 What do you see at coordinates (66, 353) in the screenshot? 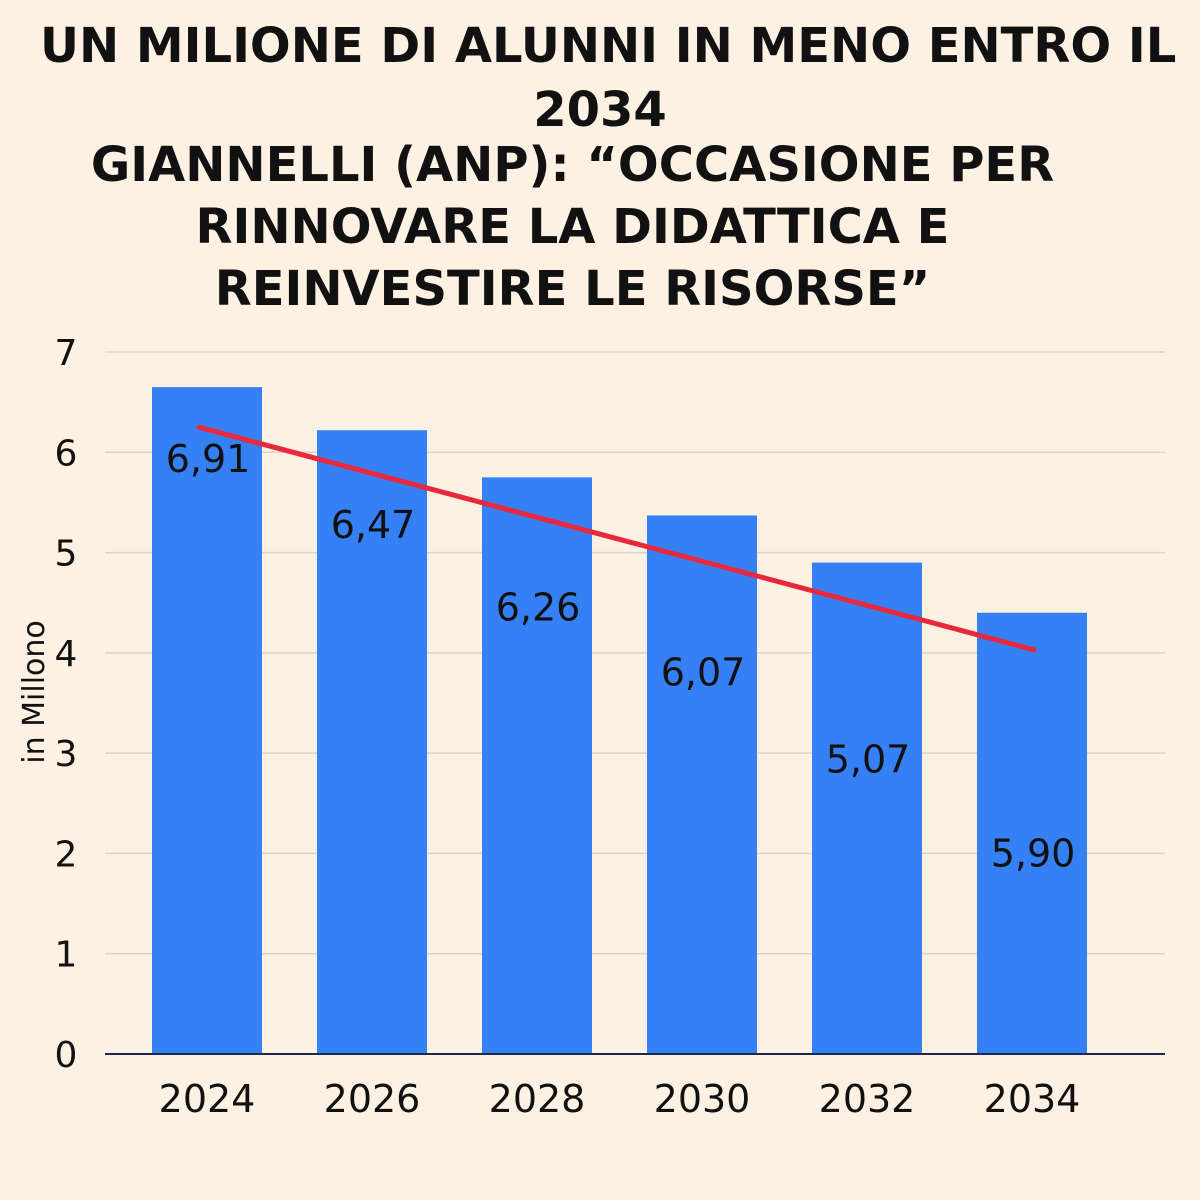
I see `y-tick-label: 7` at bounding box center [66, 353].